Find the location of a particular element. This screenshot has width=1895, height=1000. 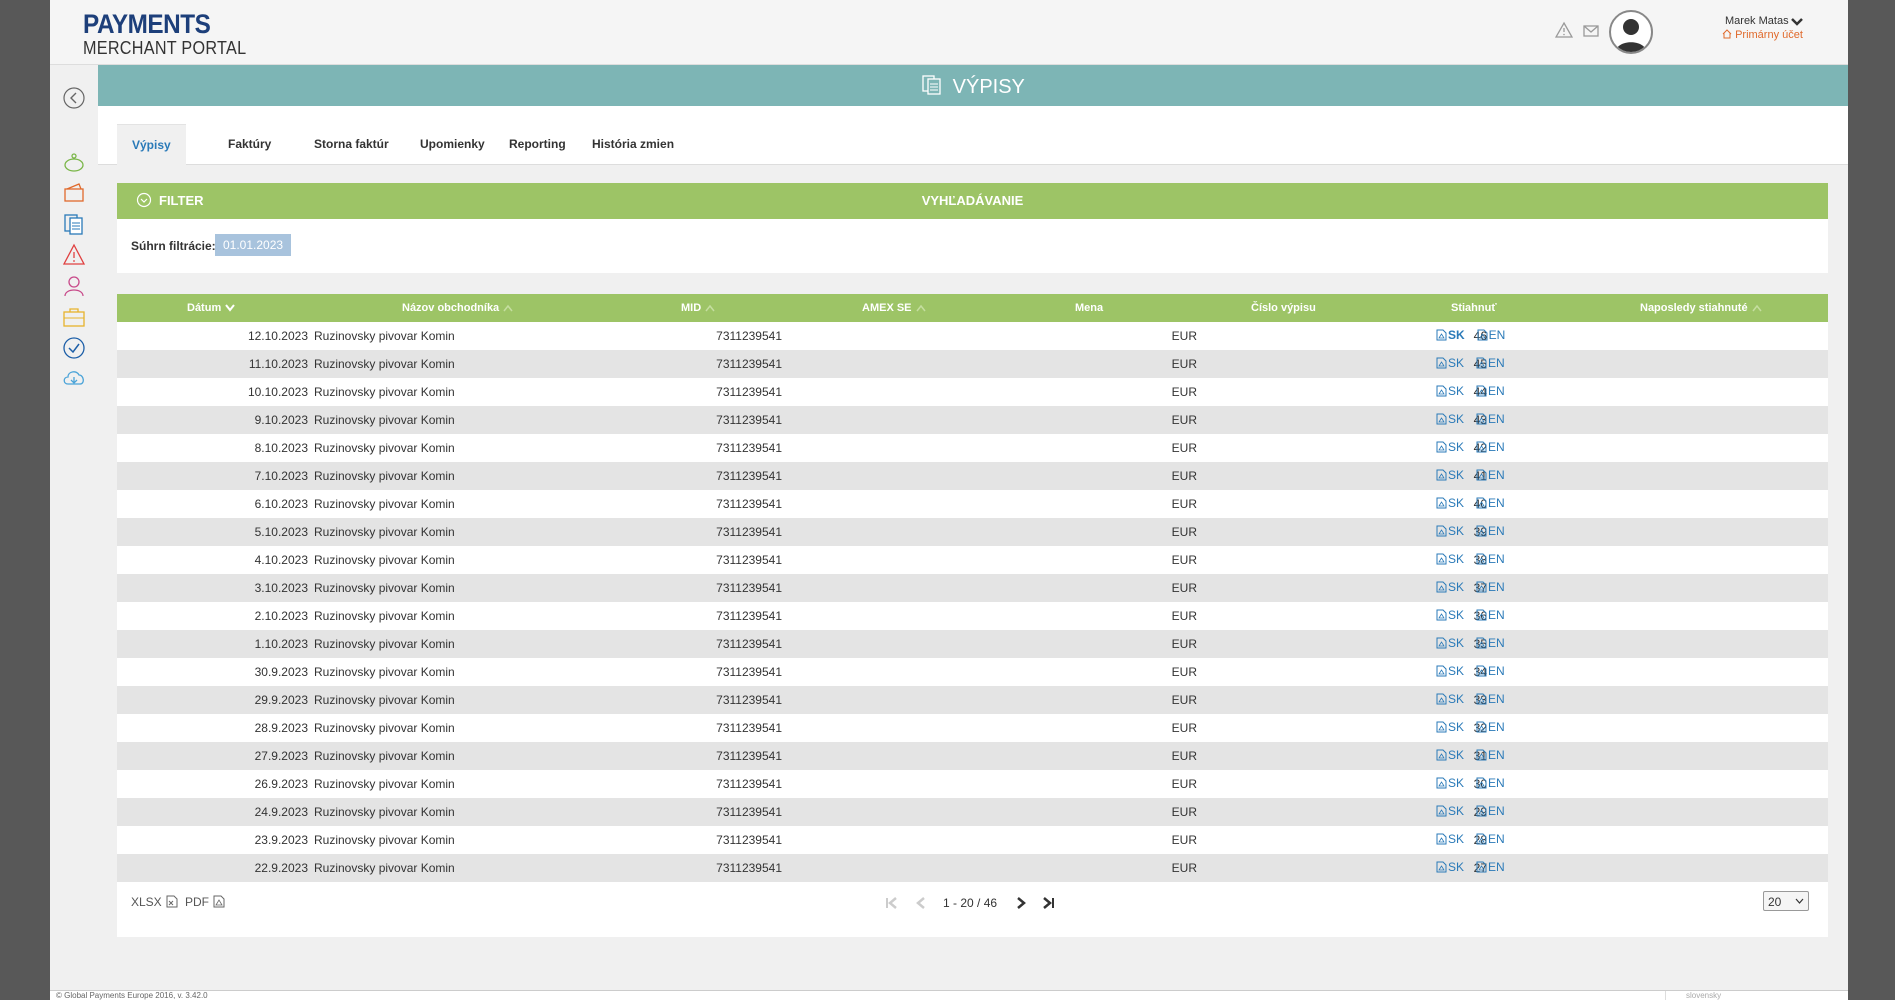

col-mid: MID is located at coordinates (698, 308).